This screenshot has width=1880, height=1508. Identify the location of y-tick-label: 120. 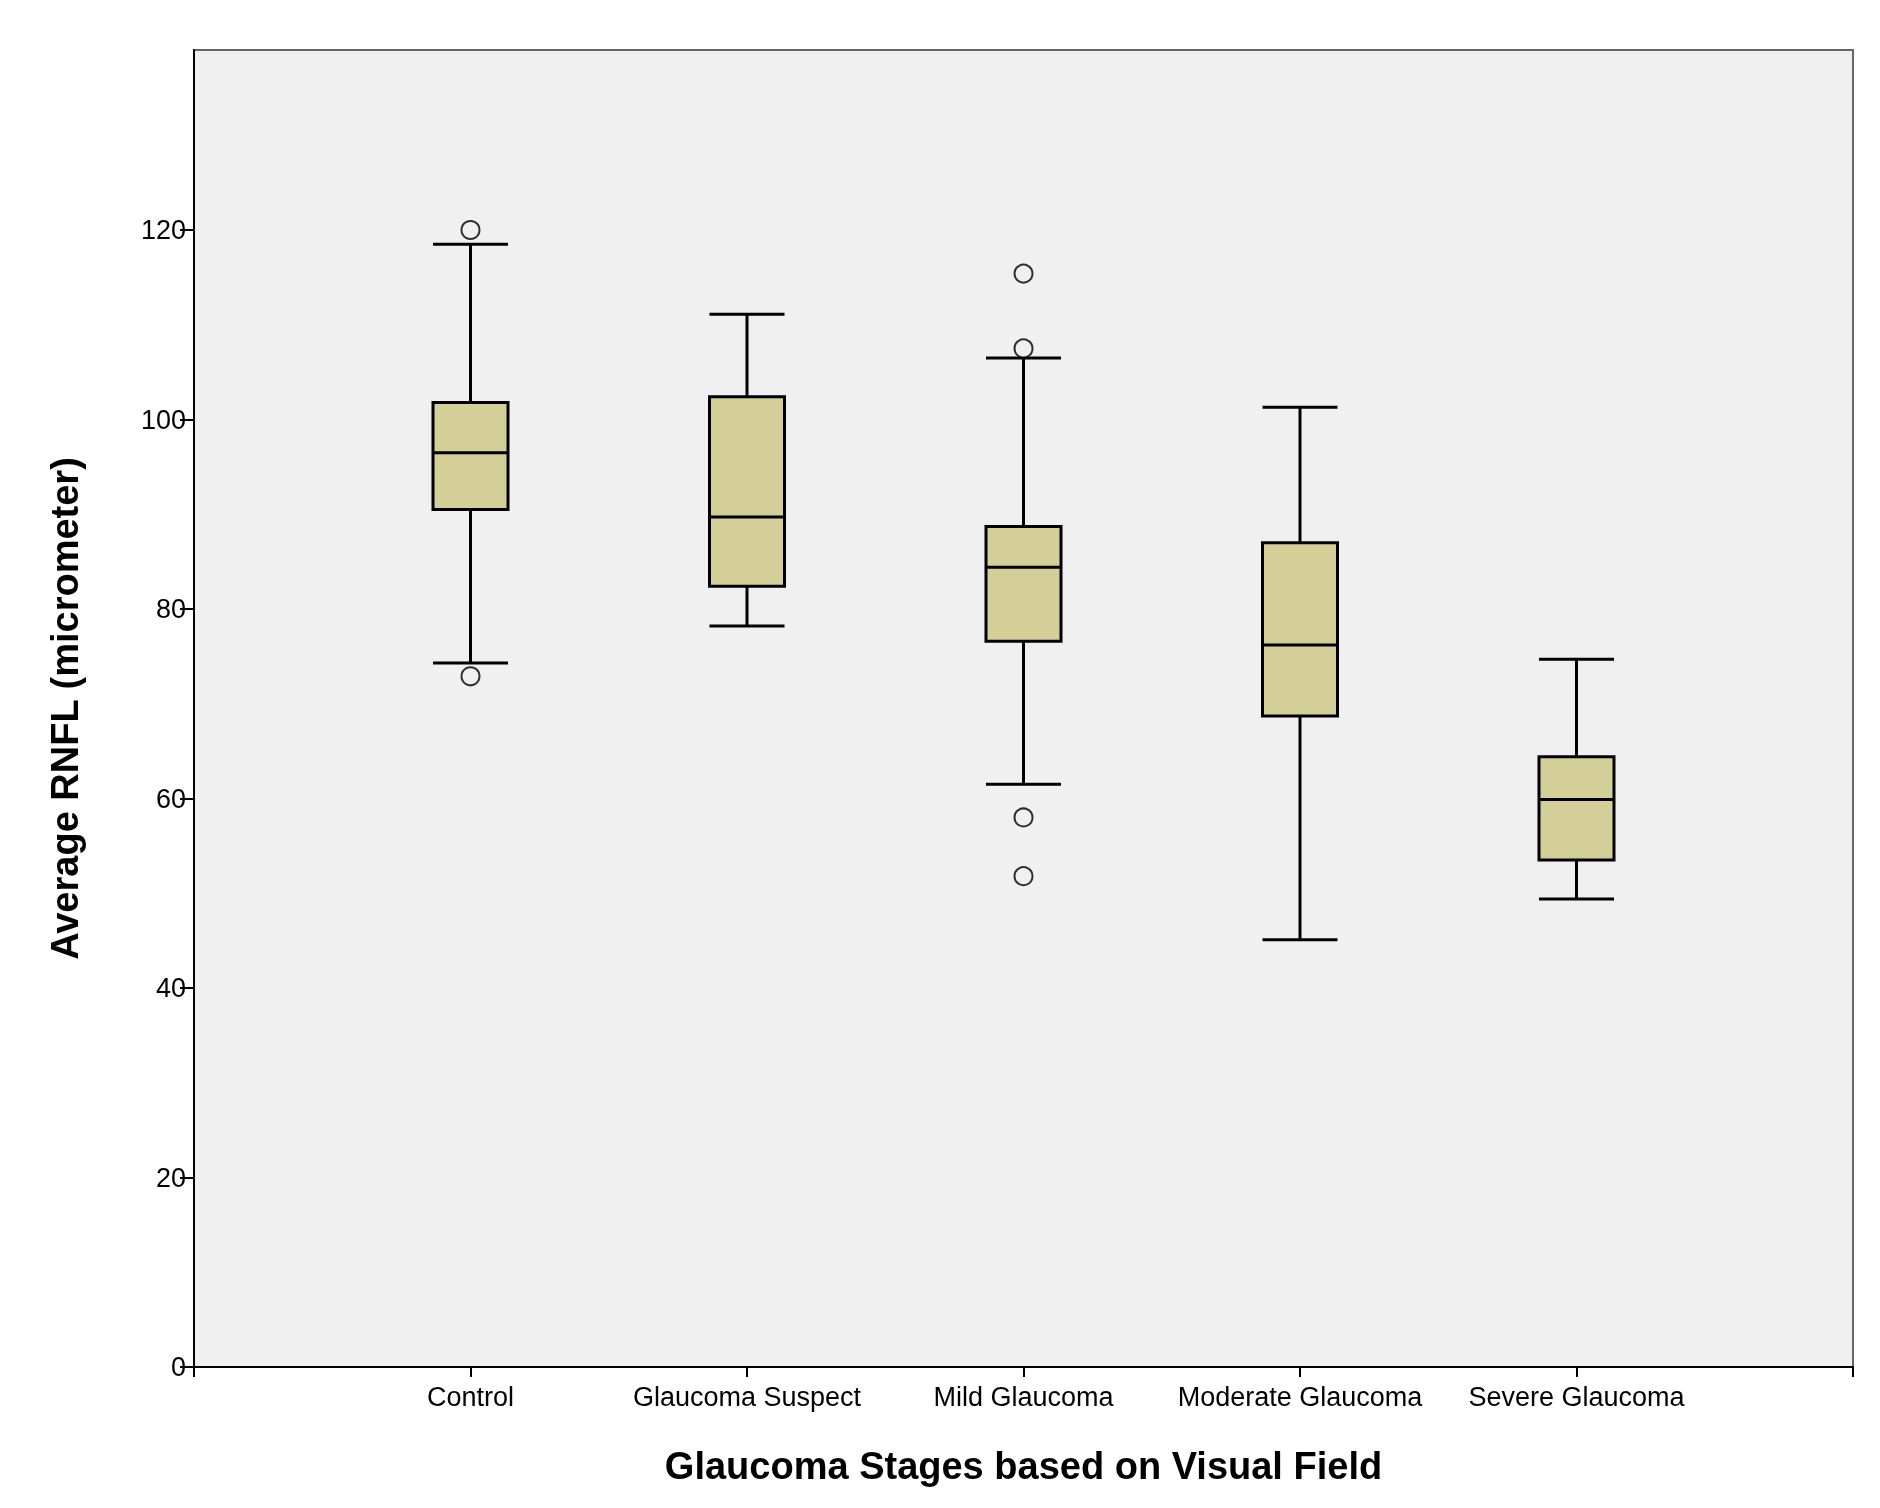
(163, 230).